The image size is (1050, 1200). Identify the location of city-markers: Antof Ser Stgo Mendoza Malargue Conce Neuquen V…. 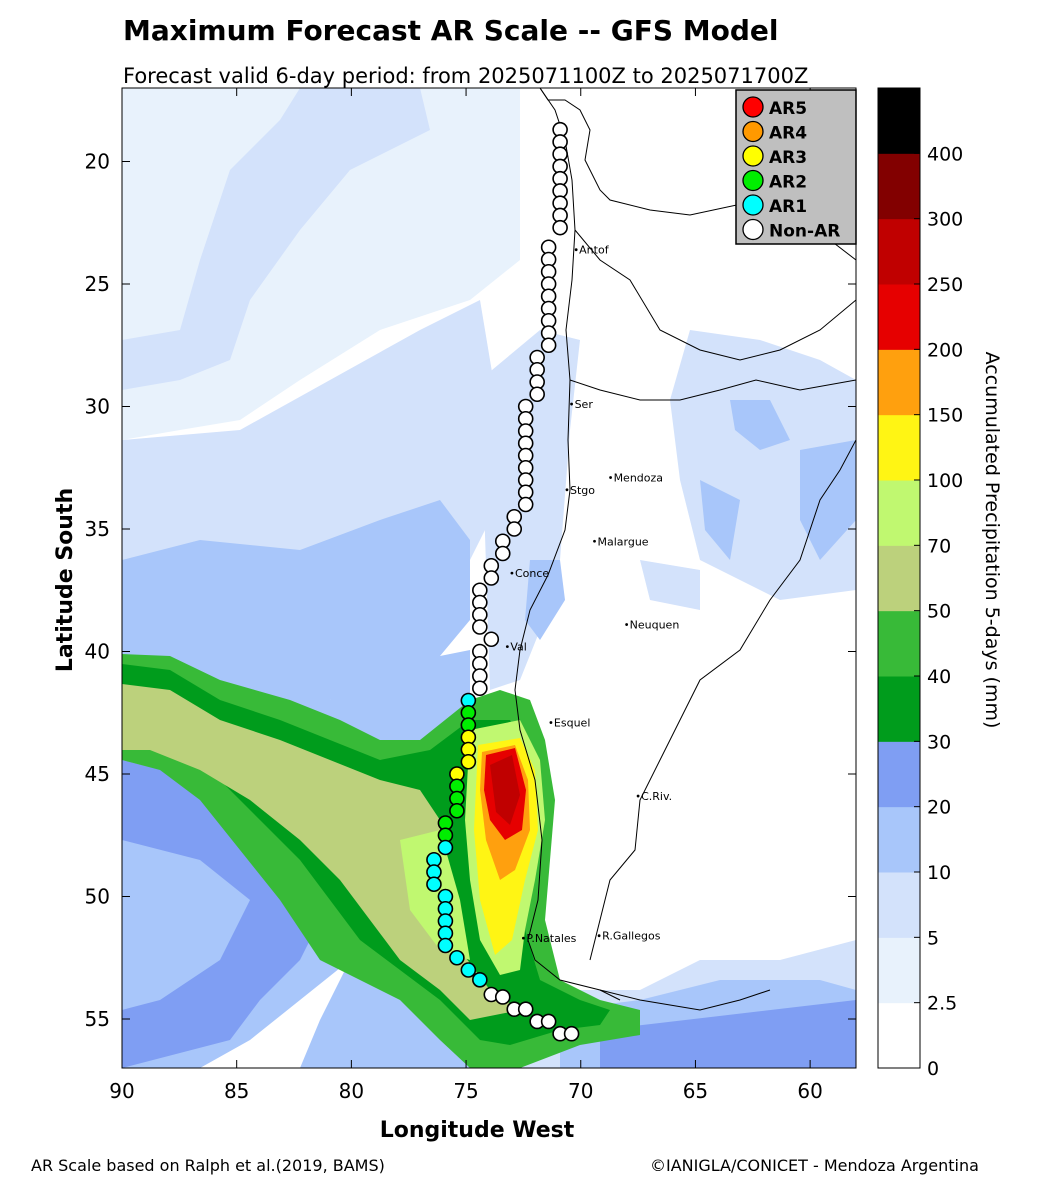
(592, 594).